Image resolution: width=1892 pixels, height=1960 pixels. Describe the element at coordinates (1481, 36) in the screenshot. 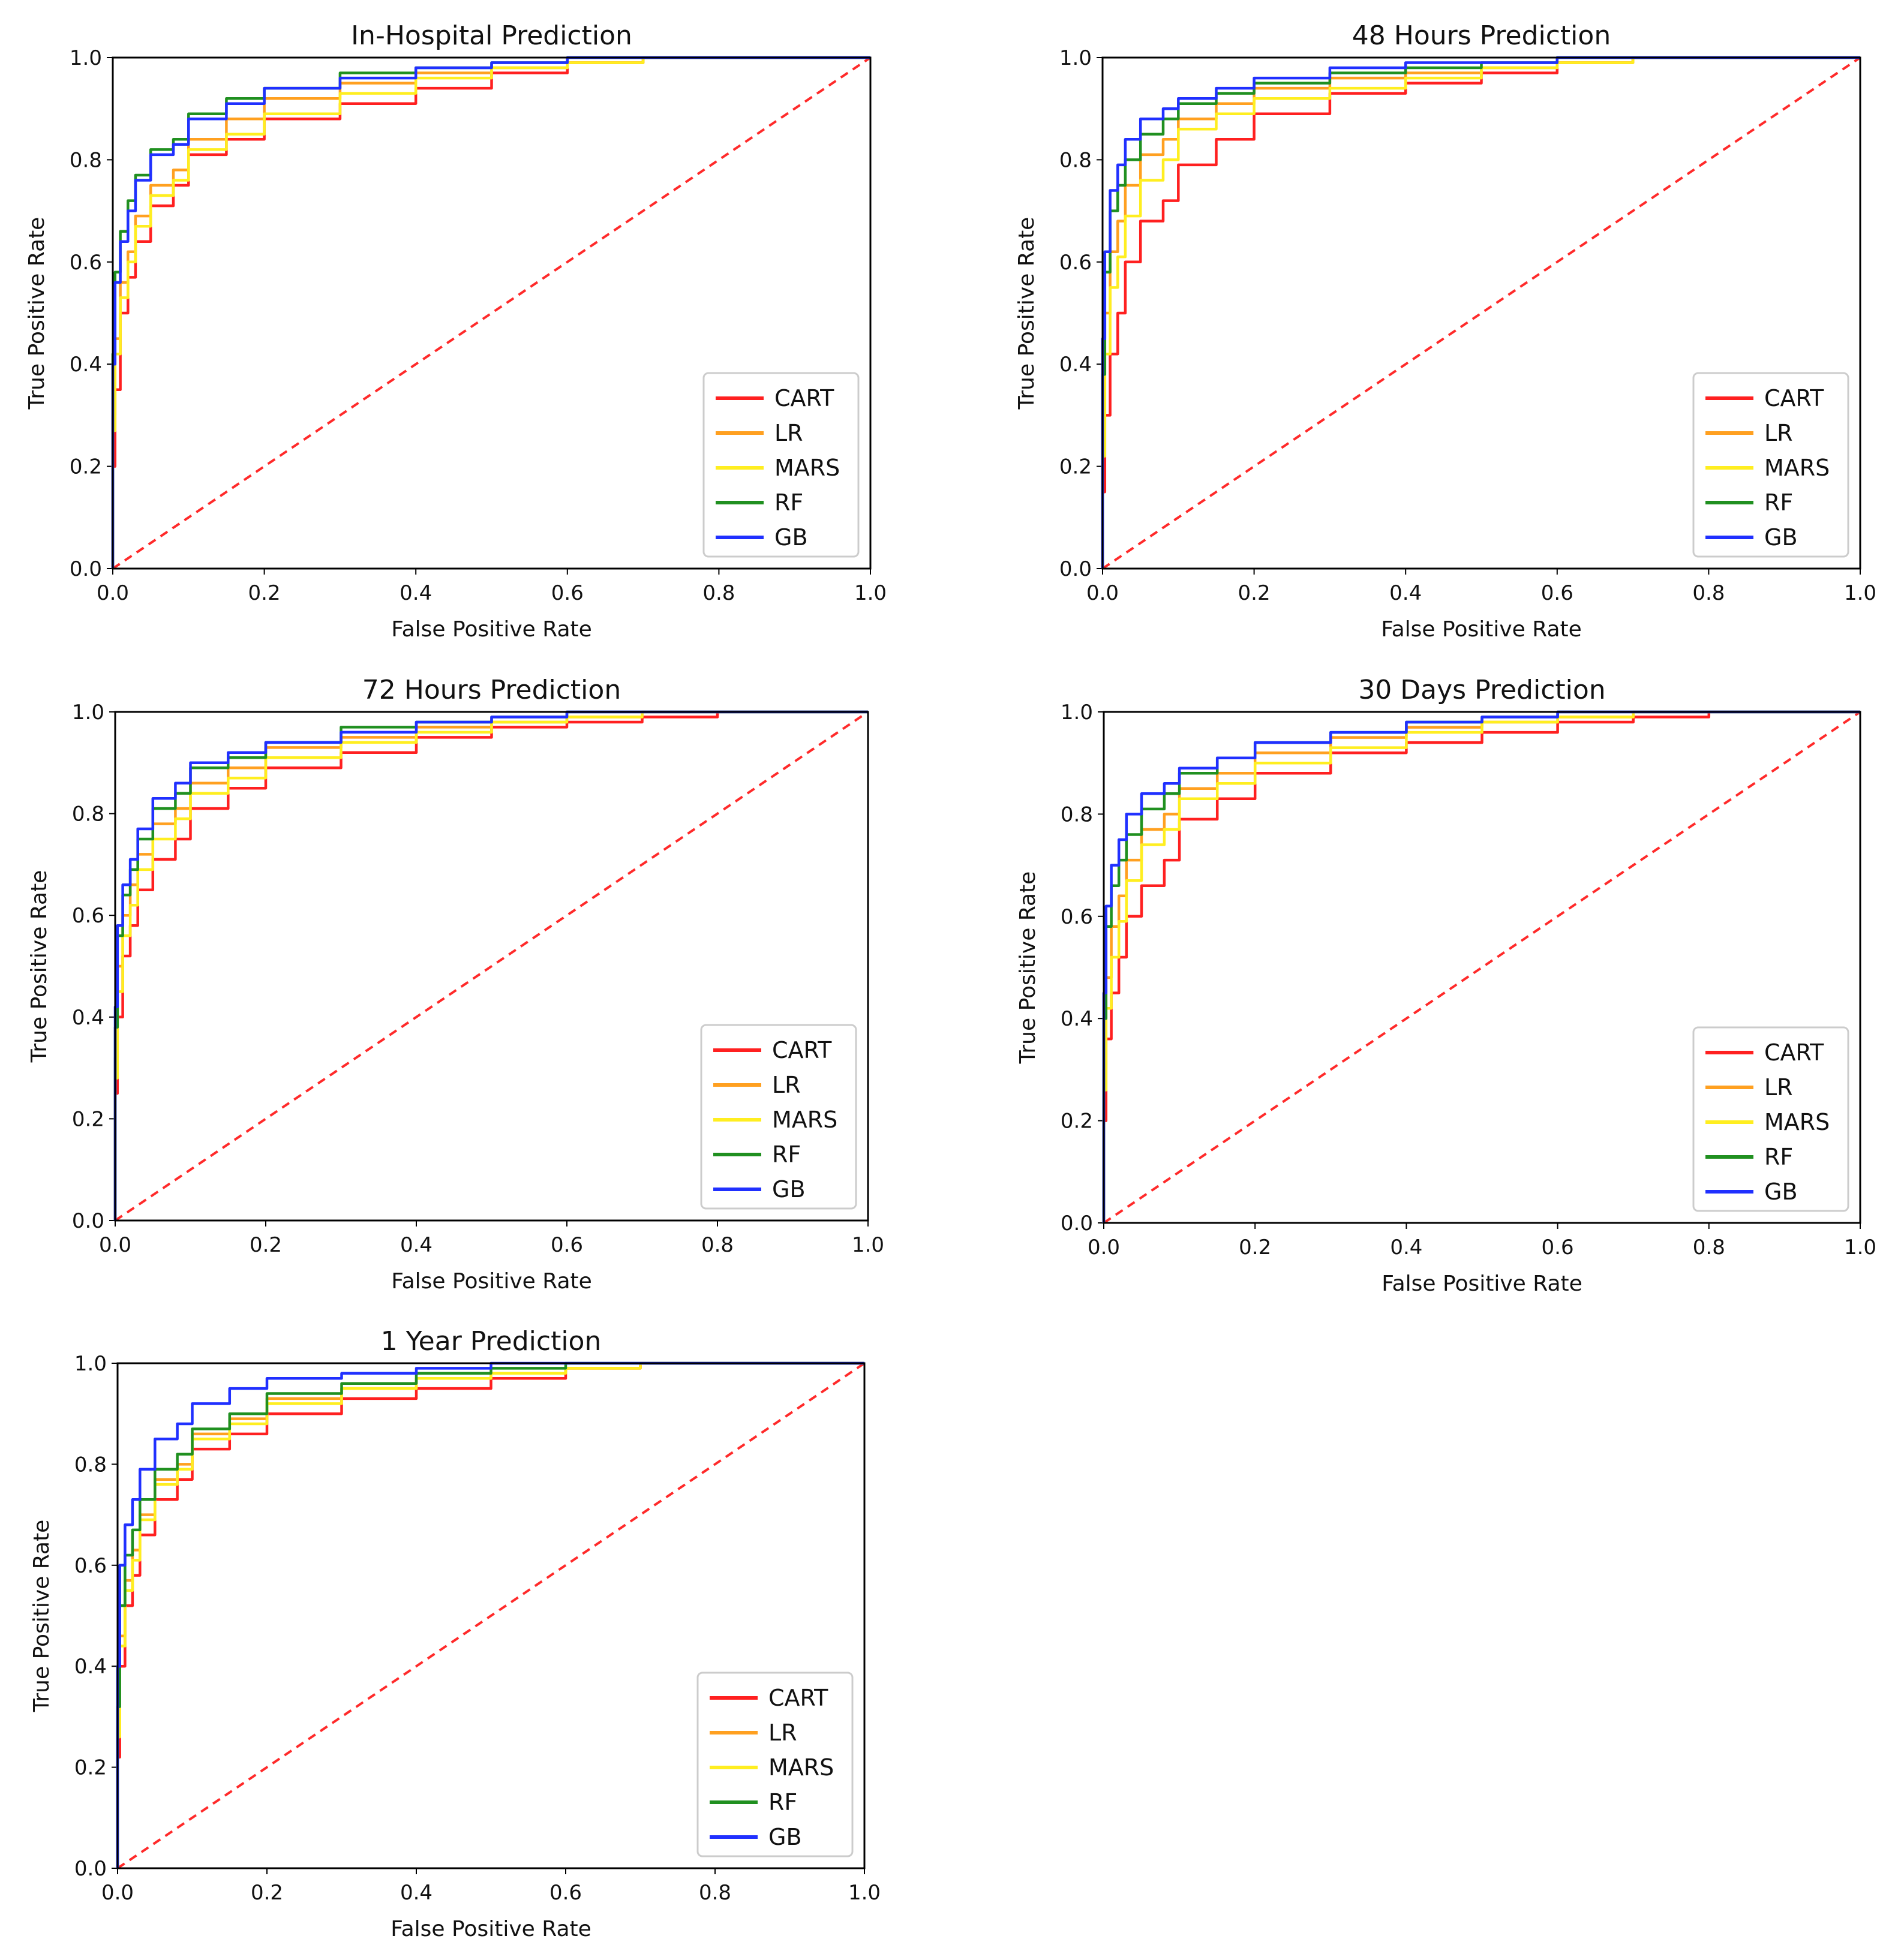

I see `chart-title: 48 Hours Prediction` at that location.